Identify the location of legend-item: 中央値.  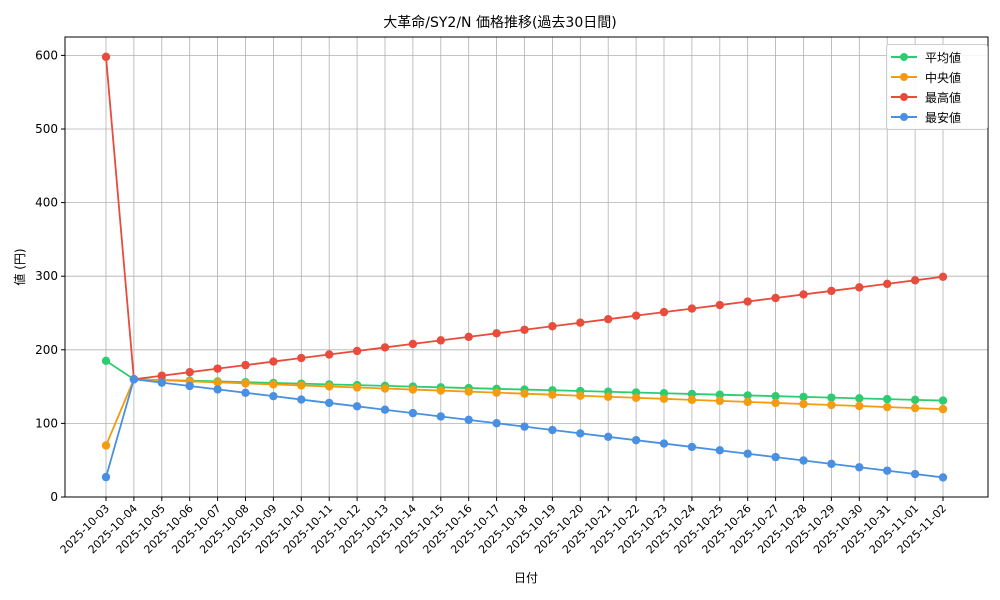
(937, 77).